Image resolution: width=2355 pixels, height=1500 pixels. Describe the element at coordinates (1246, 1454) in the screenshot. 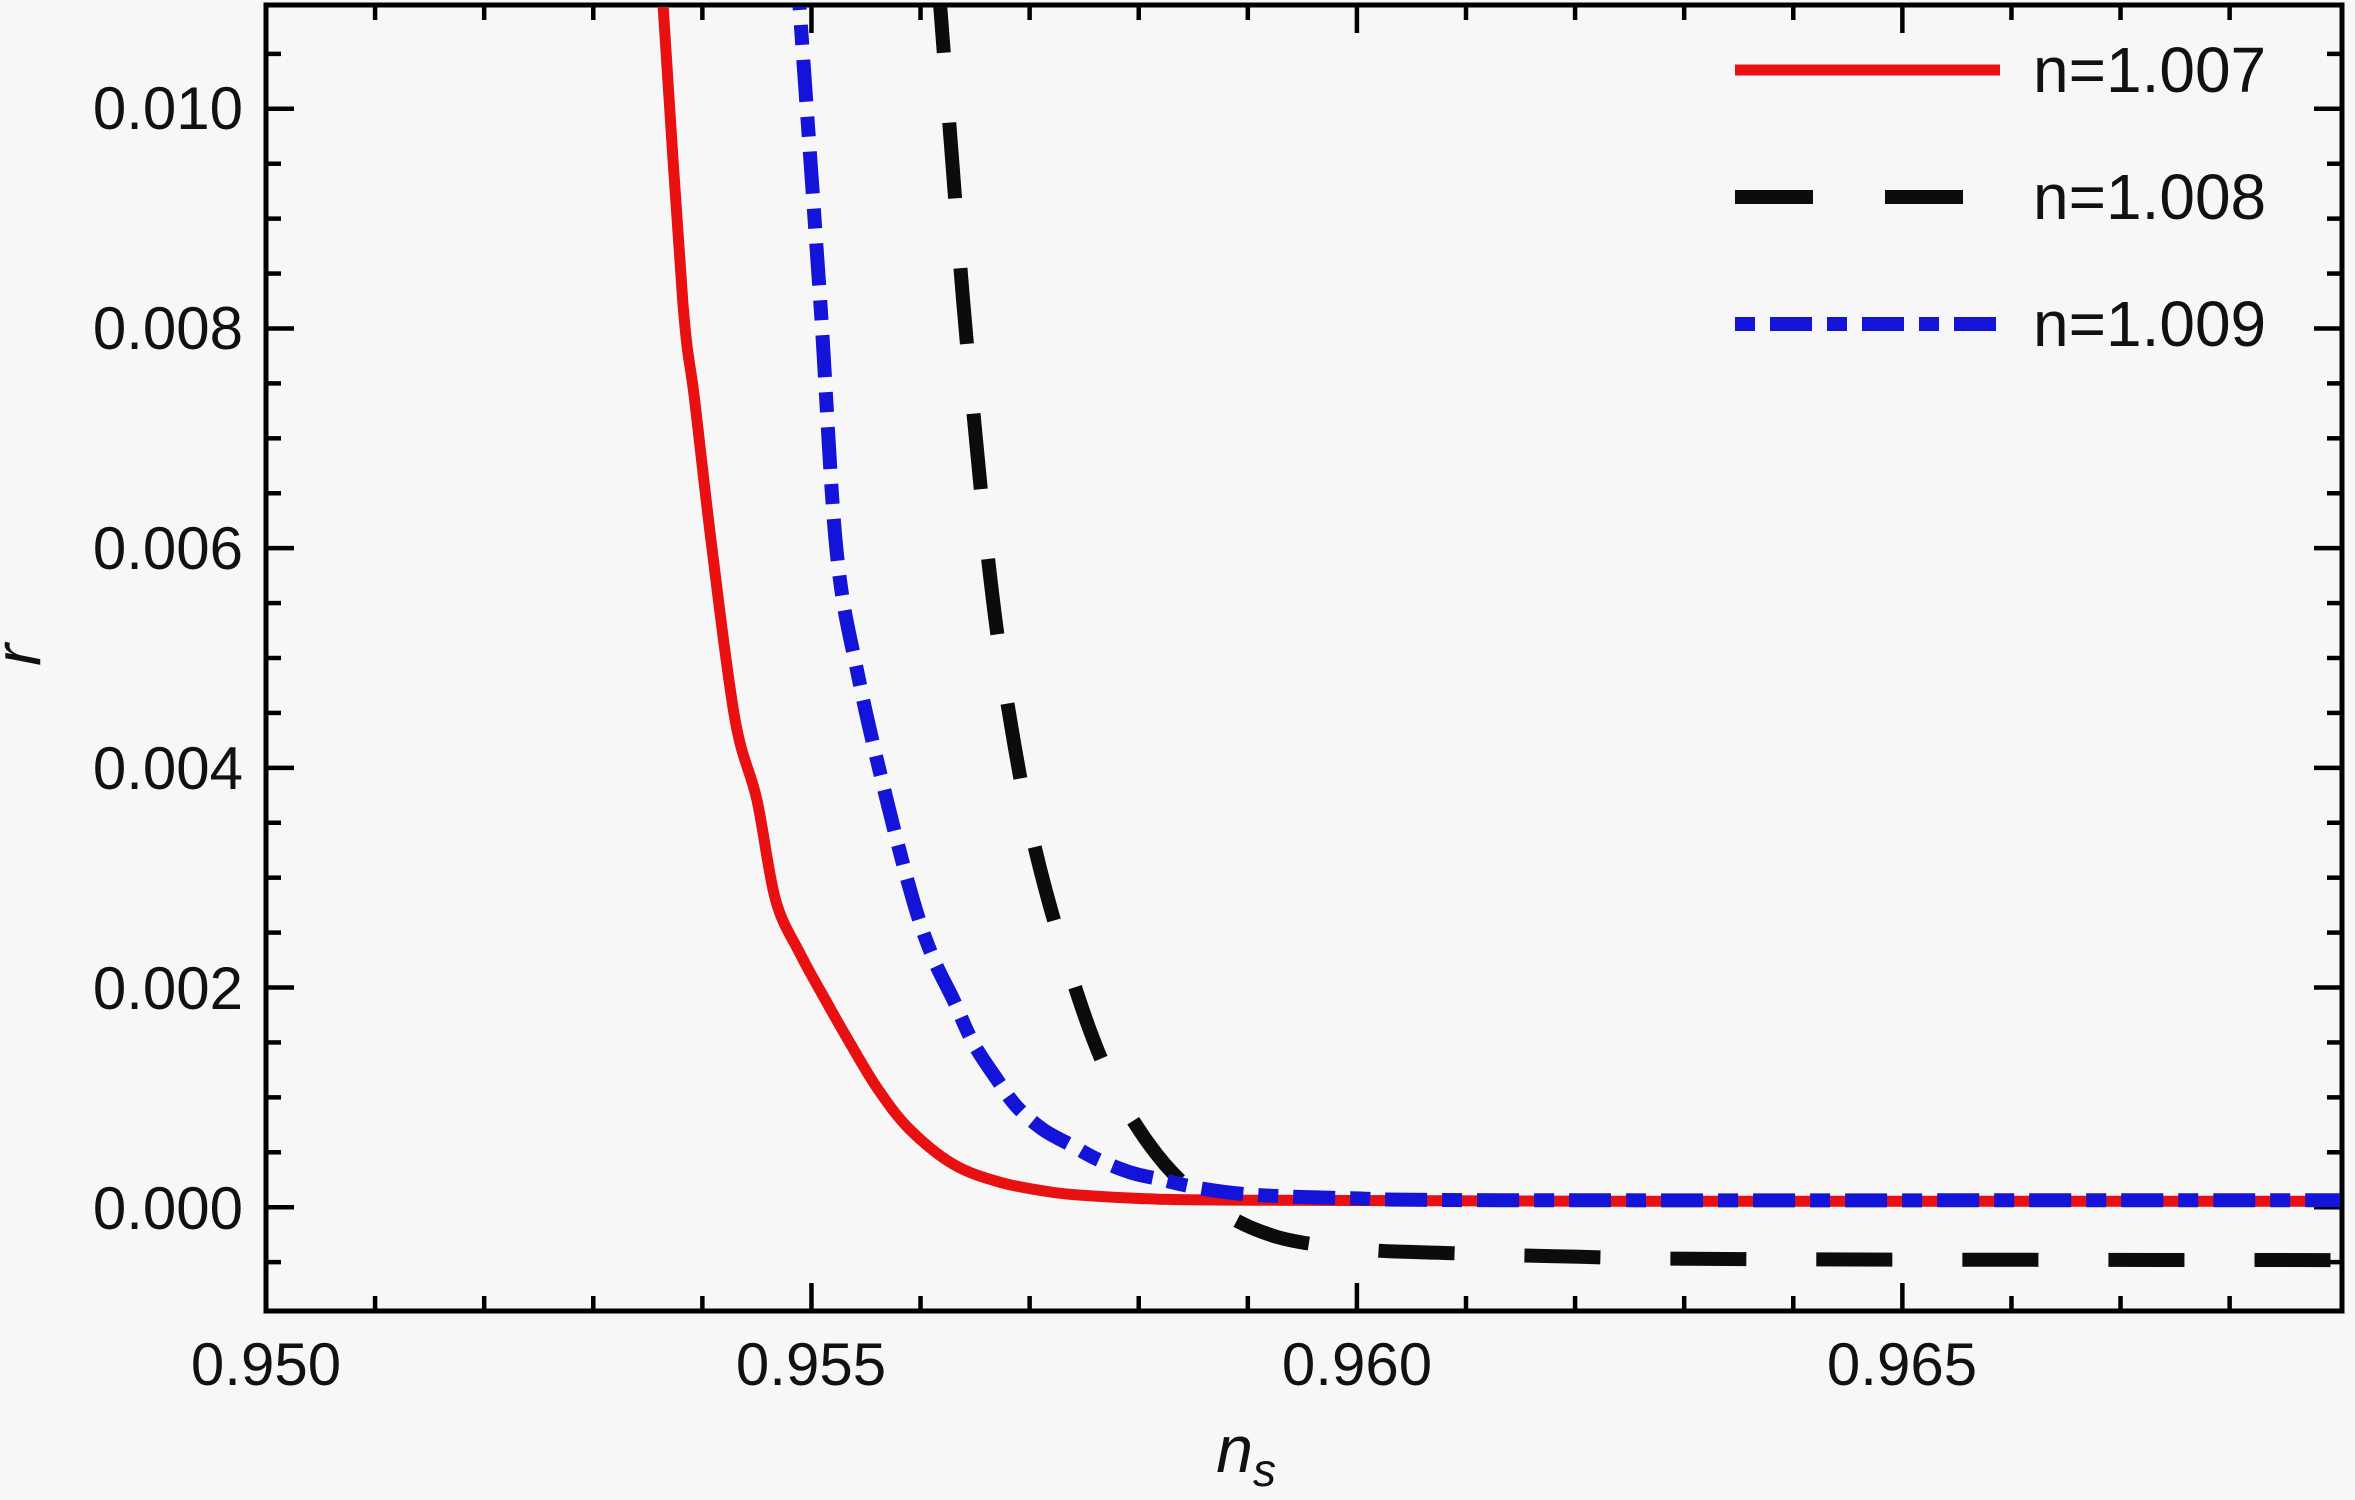

I see `x-axis-label: ns` at that location.